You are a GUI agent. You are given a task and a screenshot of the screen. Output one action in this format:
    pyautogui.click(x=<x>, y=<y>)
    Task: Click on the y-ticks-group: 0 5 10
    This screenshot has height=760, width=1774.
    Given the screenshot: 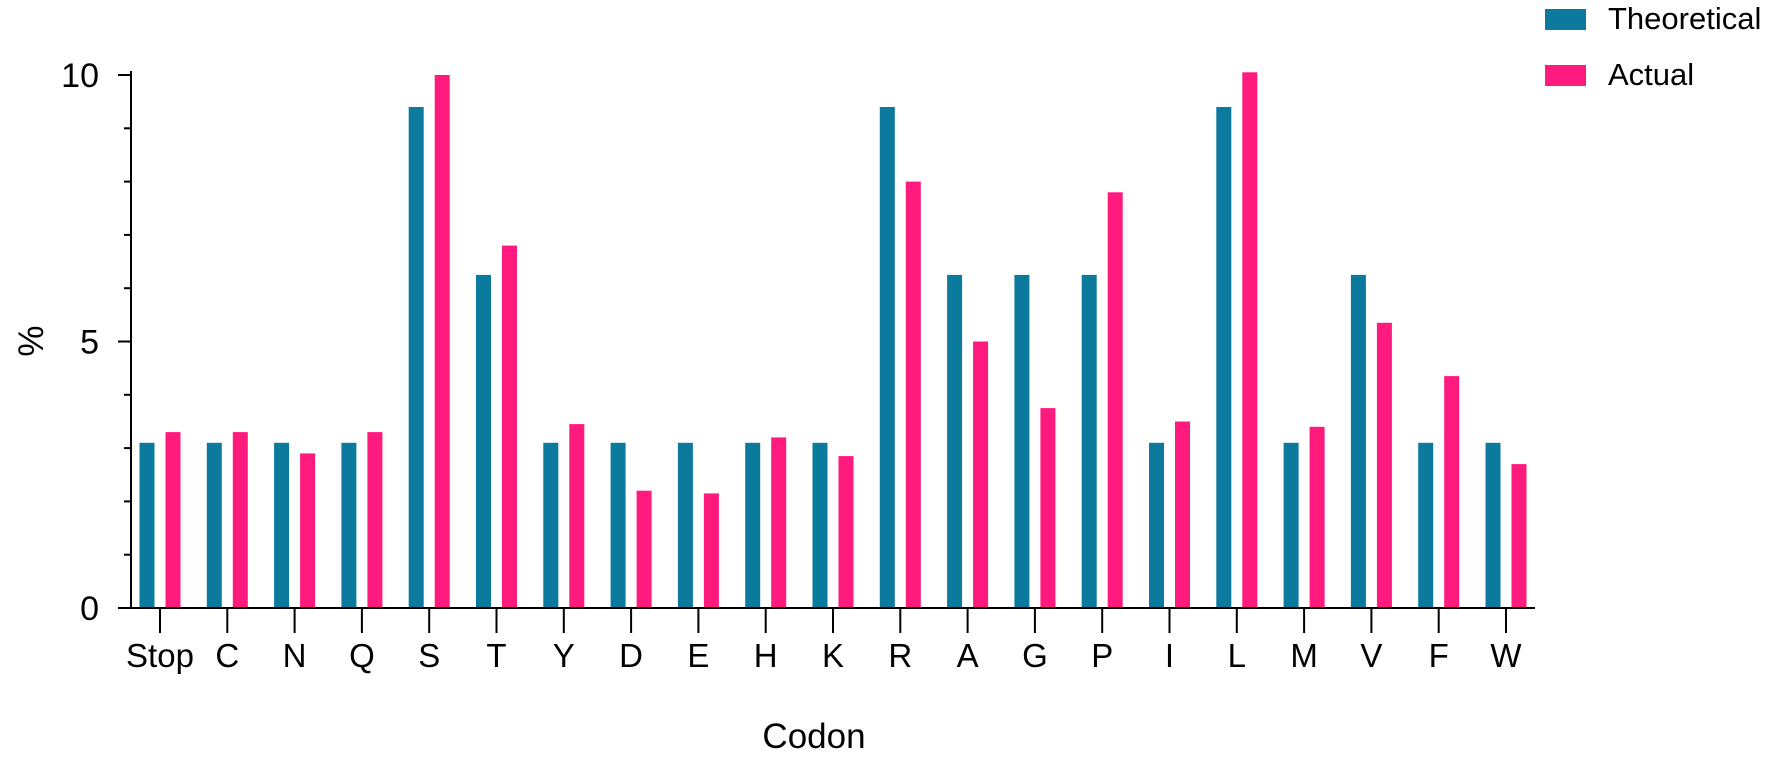 What is the action you would take?
    pyautogui.click(x=96, y=342)
    